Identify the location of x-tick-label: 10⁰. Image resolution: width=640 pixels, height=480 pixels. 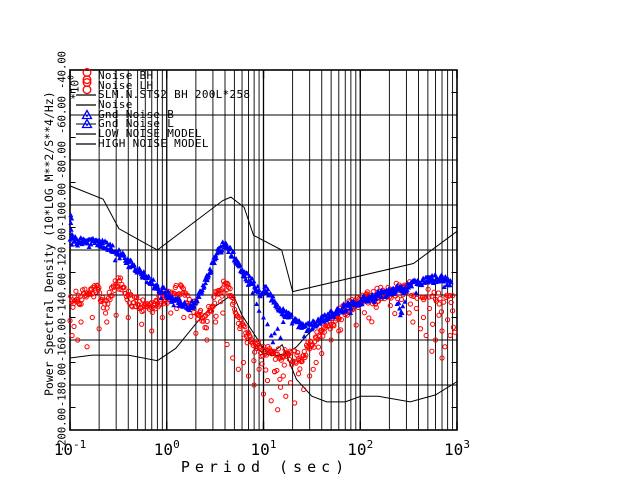
(167, 448).